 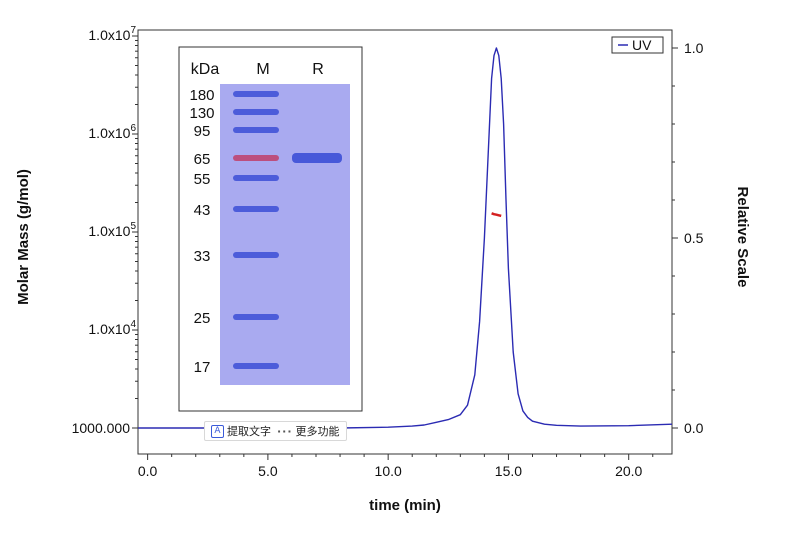 I want to click on more-features-label: 更多功能, so click(x=317, y=431).